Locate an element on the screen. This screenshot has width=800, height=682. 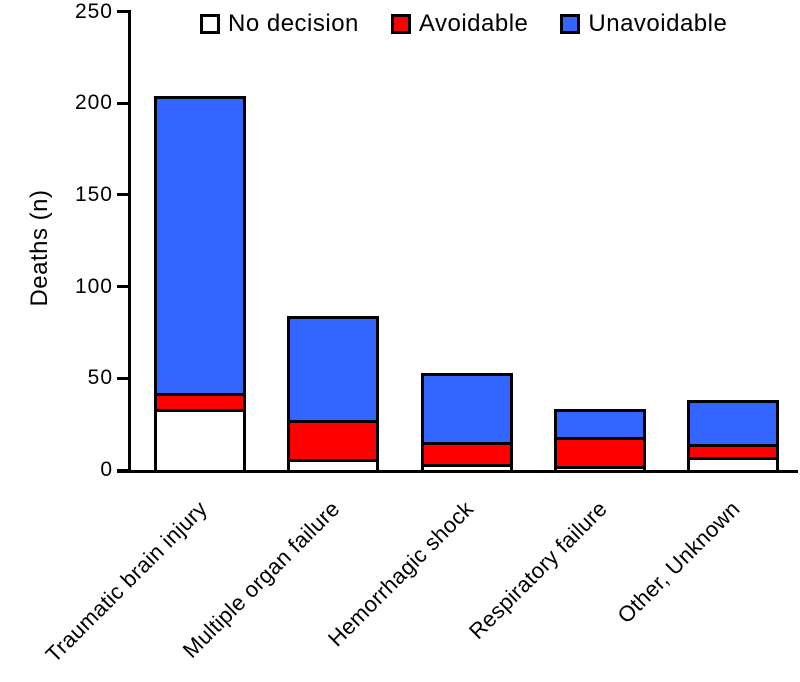
y-tick-label: 100 is located at coordinates (93, 286).